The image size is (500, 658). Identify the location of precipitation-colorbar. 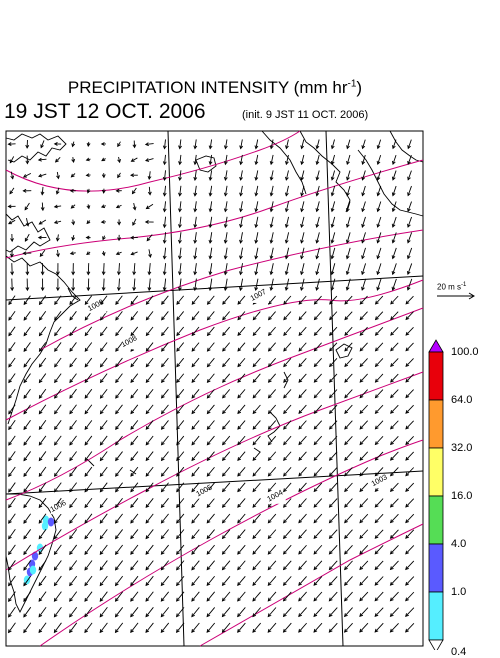
(436, 495).